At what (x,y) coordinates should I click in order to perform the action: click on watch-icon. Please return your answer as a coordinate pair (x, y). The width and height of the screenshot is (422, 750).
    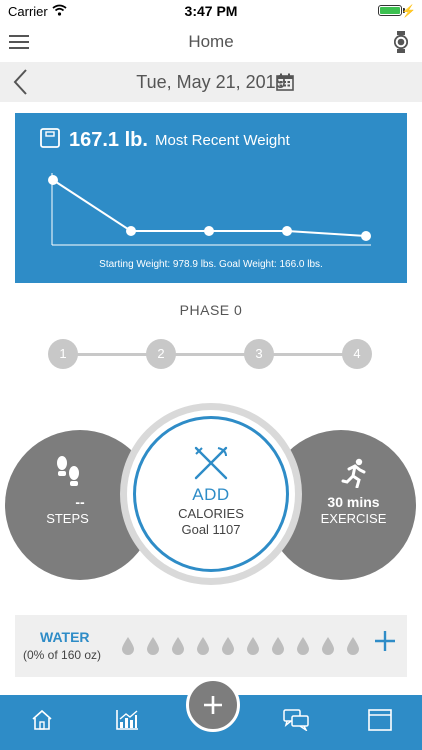
    Looking at the image, I should click on (401, 42).